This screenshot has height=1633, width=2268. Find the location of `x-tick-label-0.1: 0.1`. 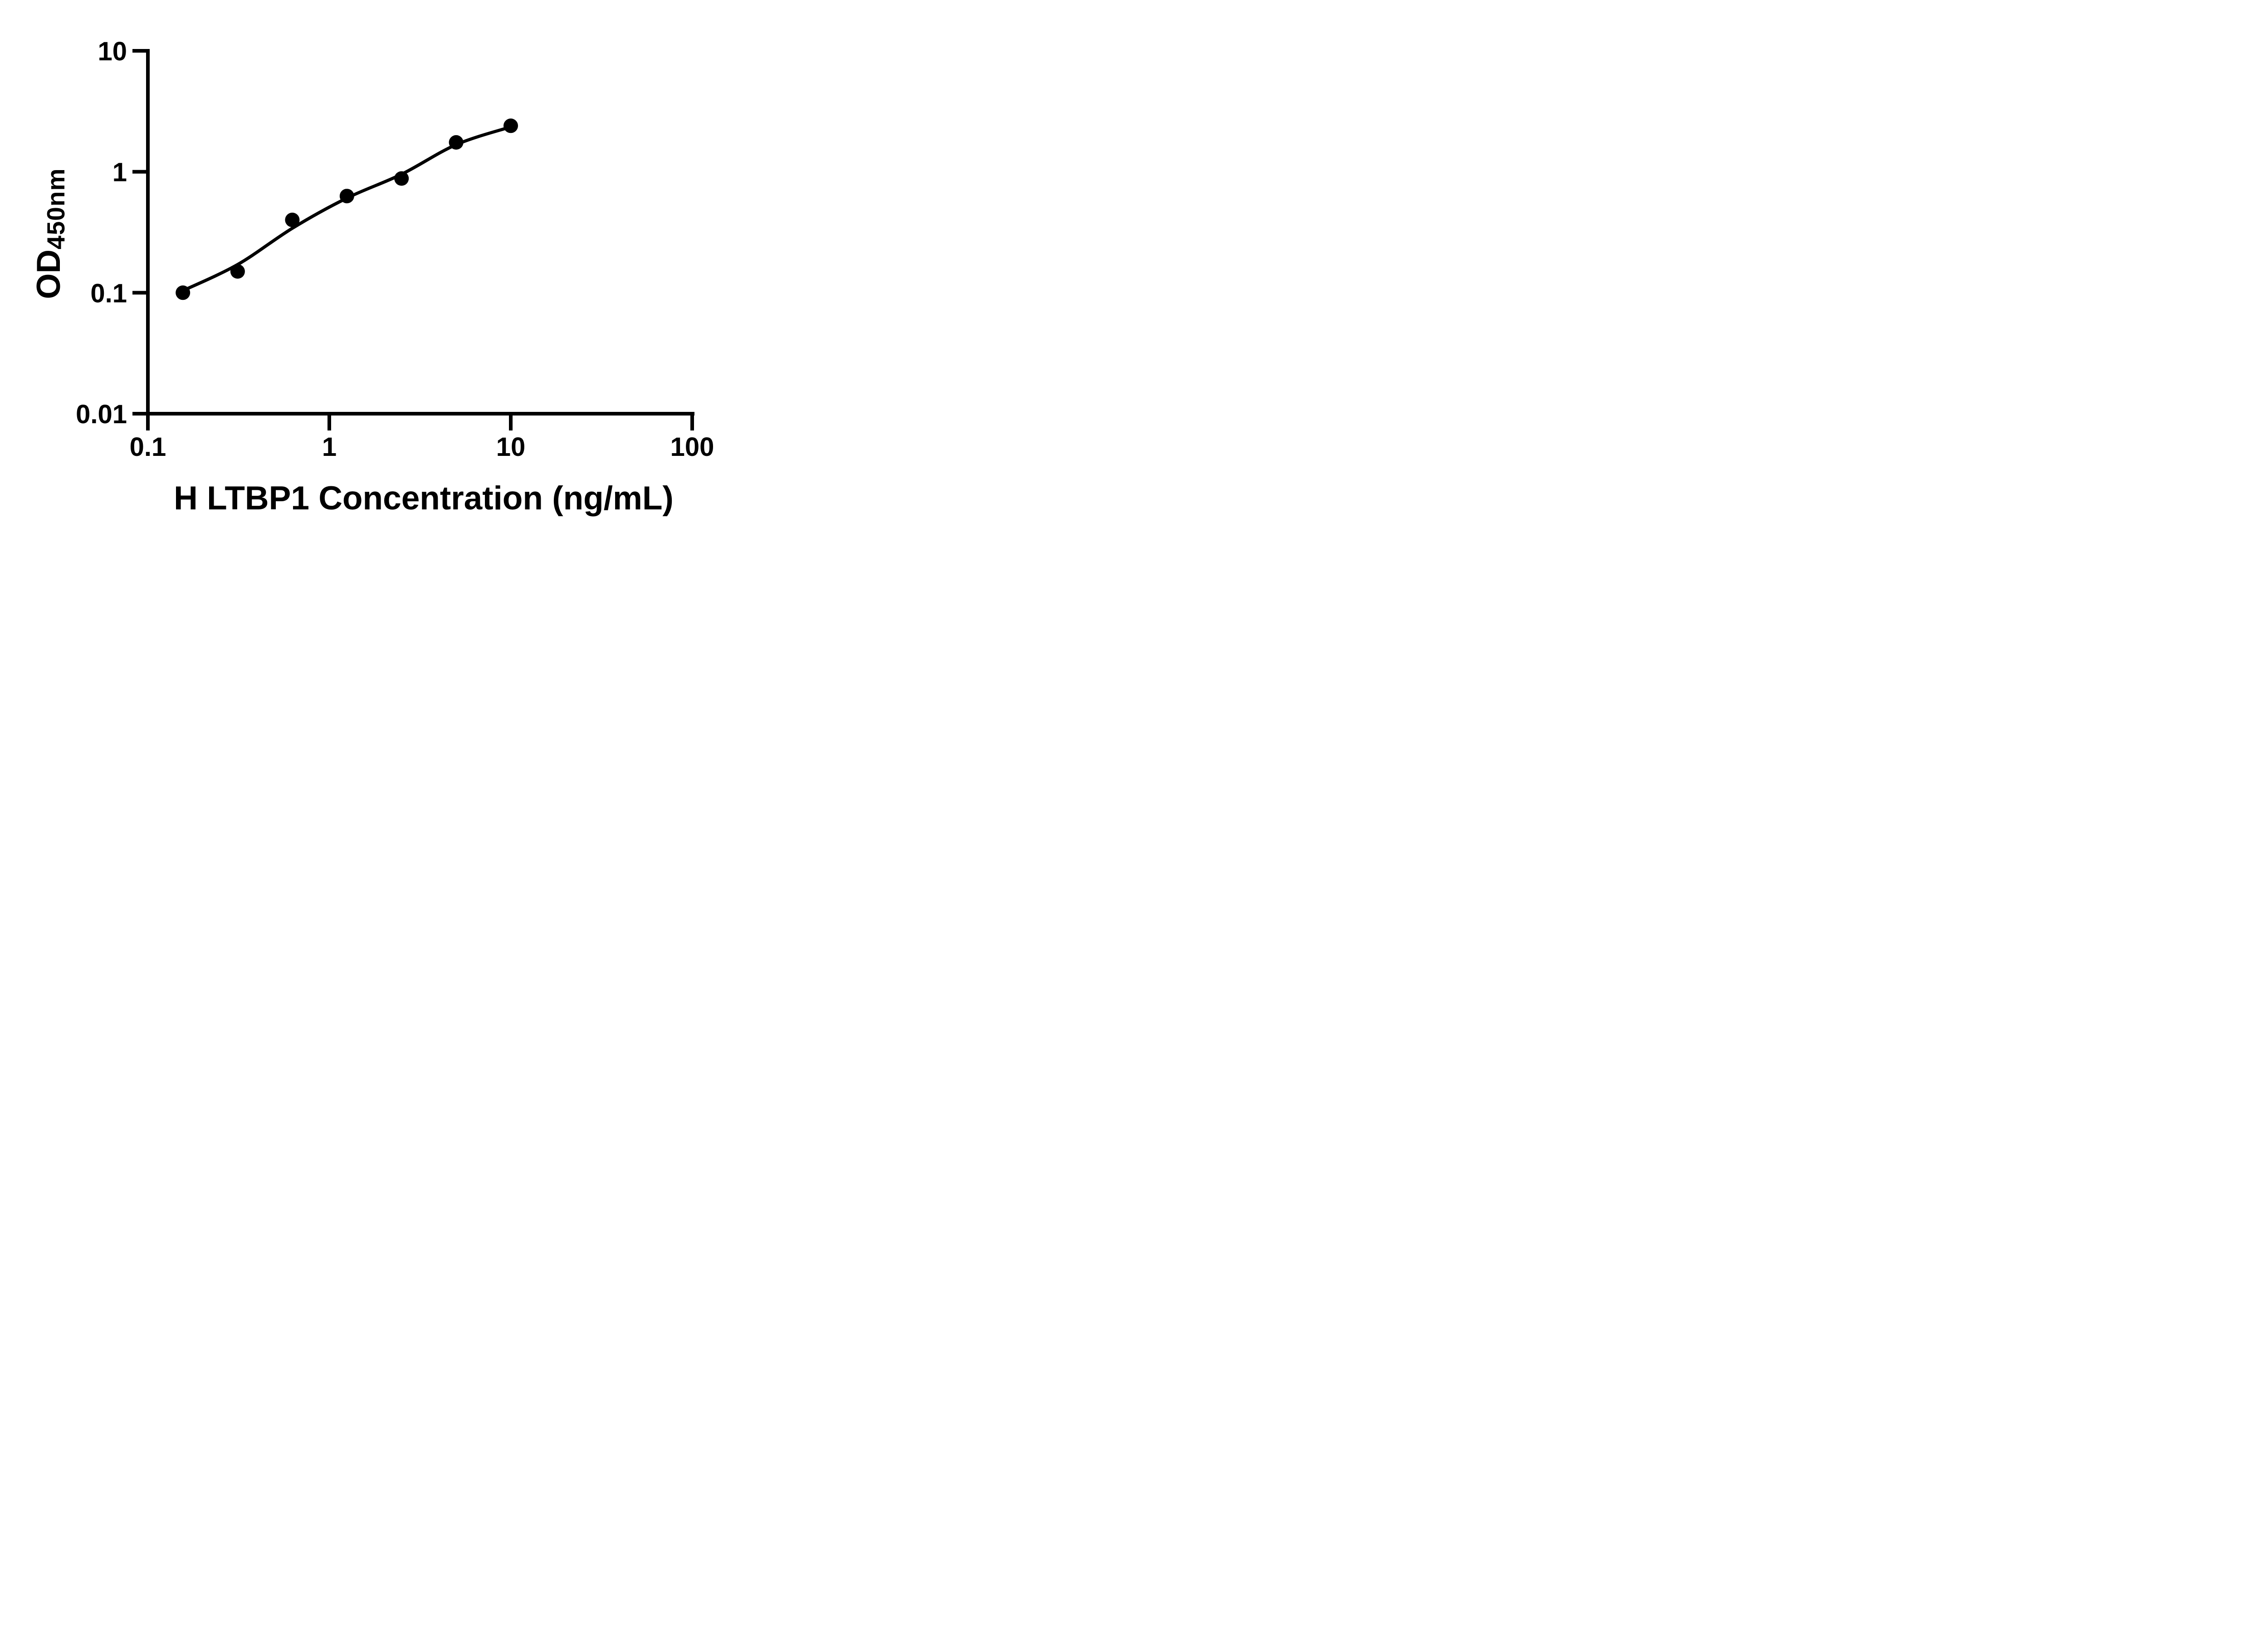

x-tick-label-0.1: 0.1 is located at coordinates (148, 447).